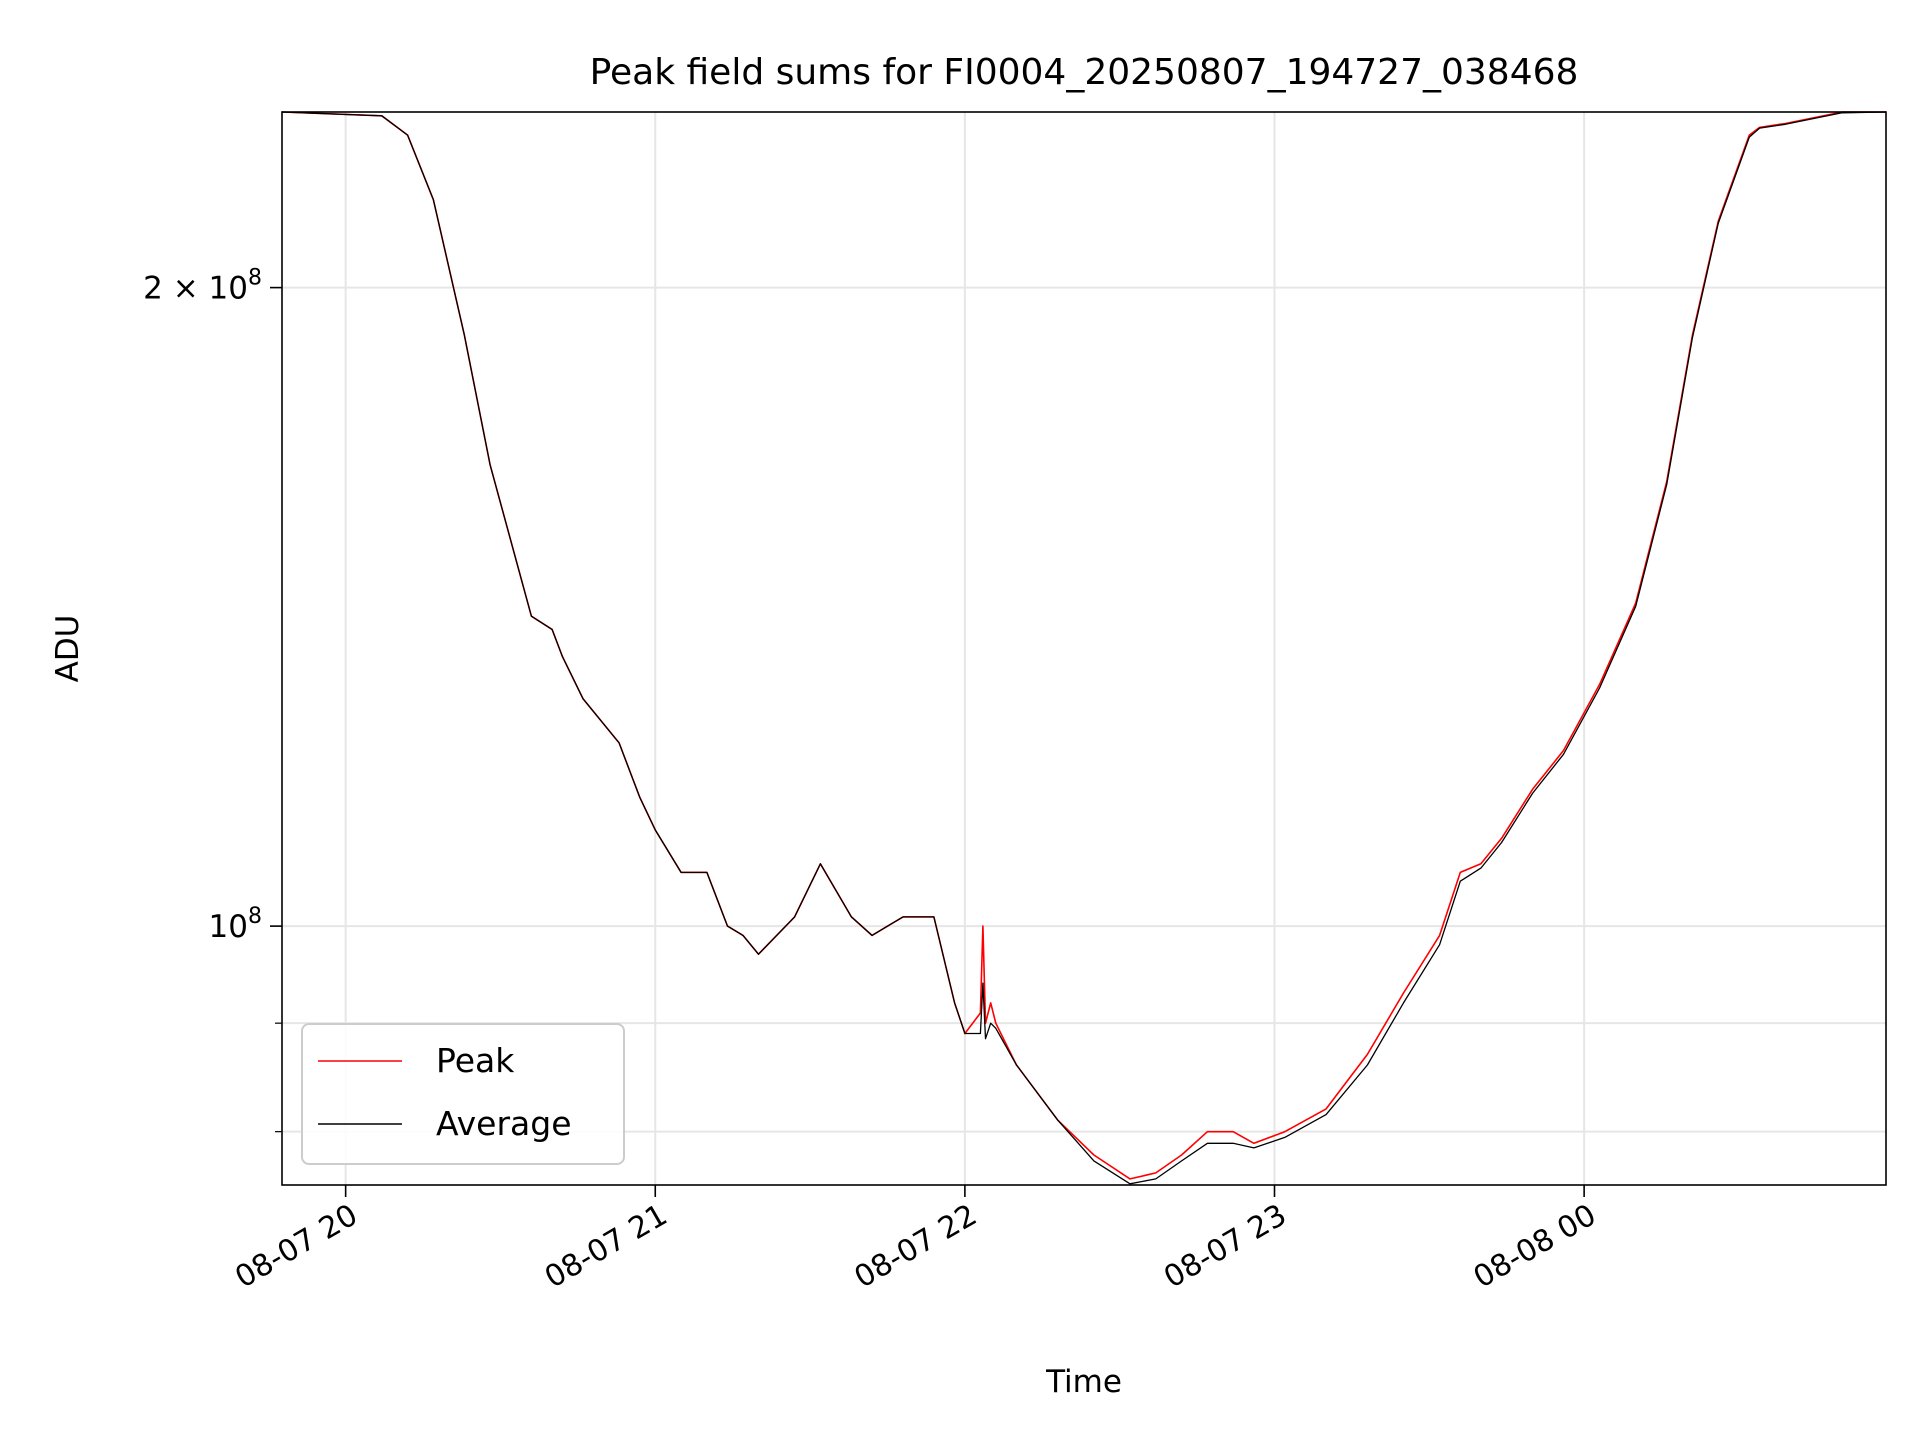  Describe the element at coordinates (68, 649) in the screenshot. I see `y-axis-label: ADU` at that location.